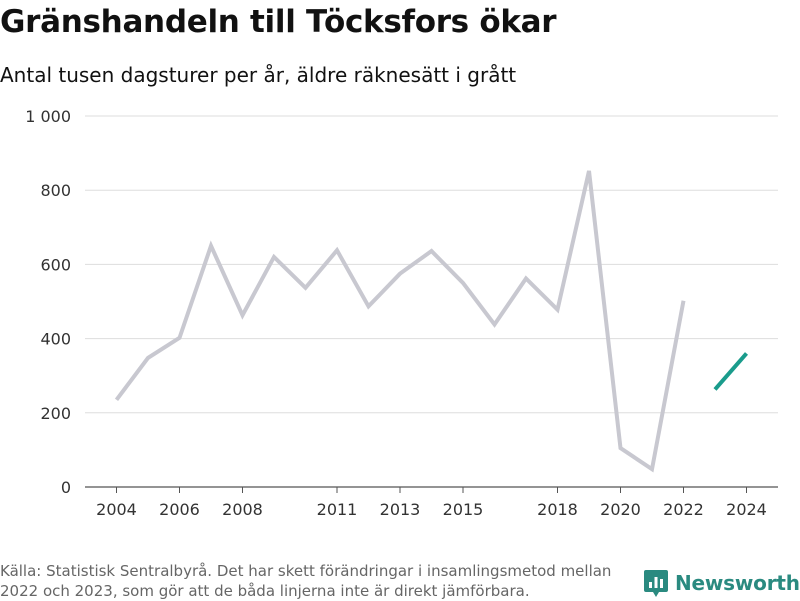 The image size is (800, 601). What do you see at coordinates (66, 487) in the screenshot?
I see `y-tick-label: 0` at bounding box center [66, 487].